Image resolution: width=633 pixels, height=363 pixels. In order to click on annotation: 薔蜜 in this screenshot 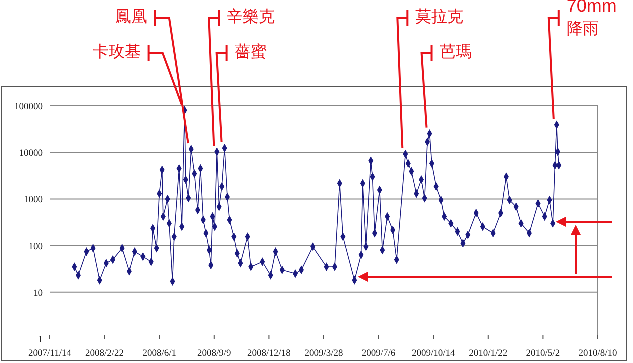, I will do `click(250, 52)`.